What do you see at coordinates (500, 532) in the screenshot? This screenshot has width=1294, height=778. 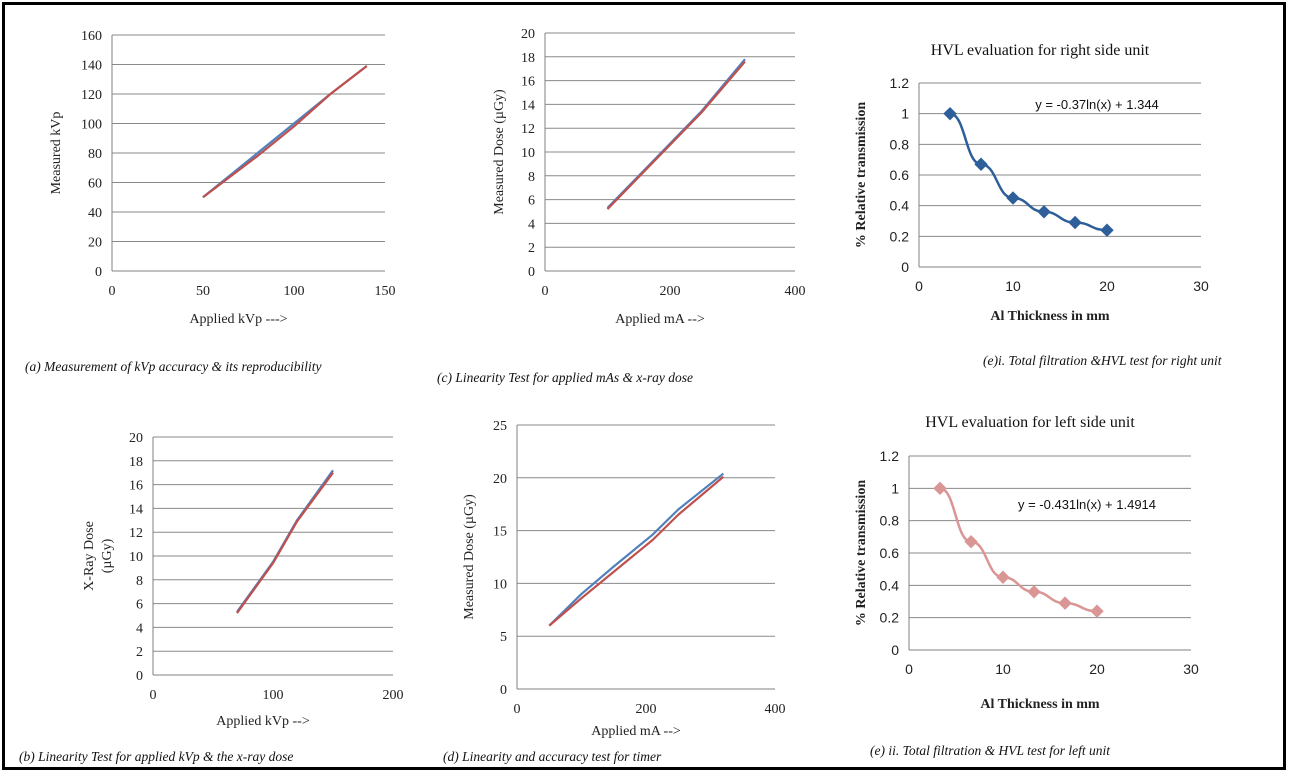 I see `y-tick-label: 15` at bounding box center [500, 532].